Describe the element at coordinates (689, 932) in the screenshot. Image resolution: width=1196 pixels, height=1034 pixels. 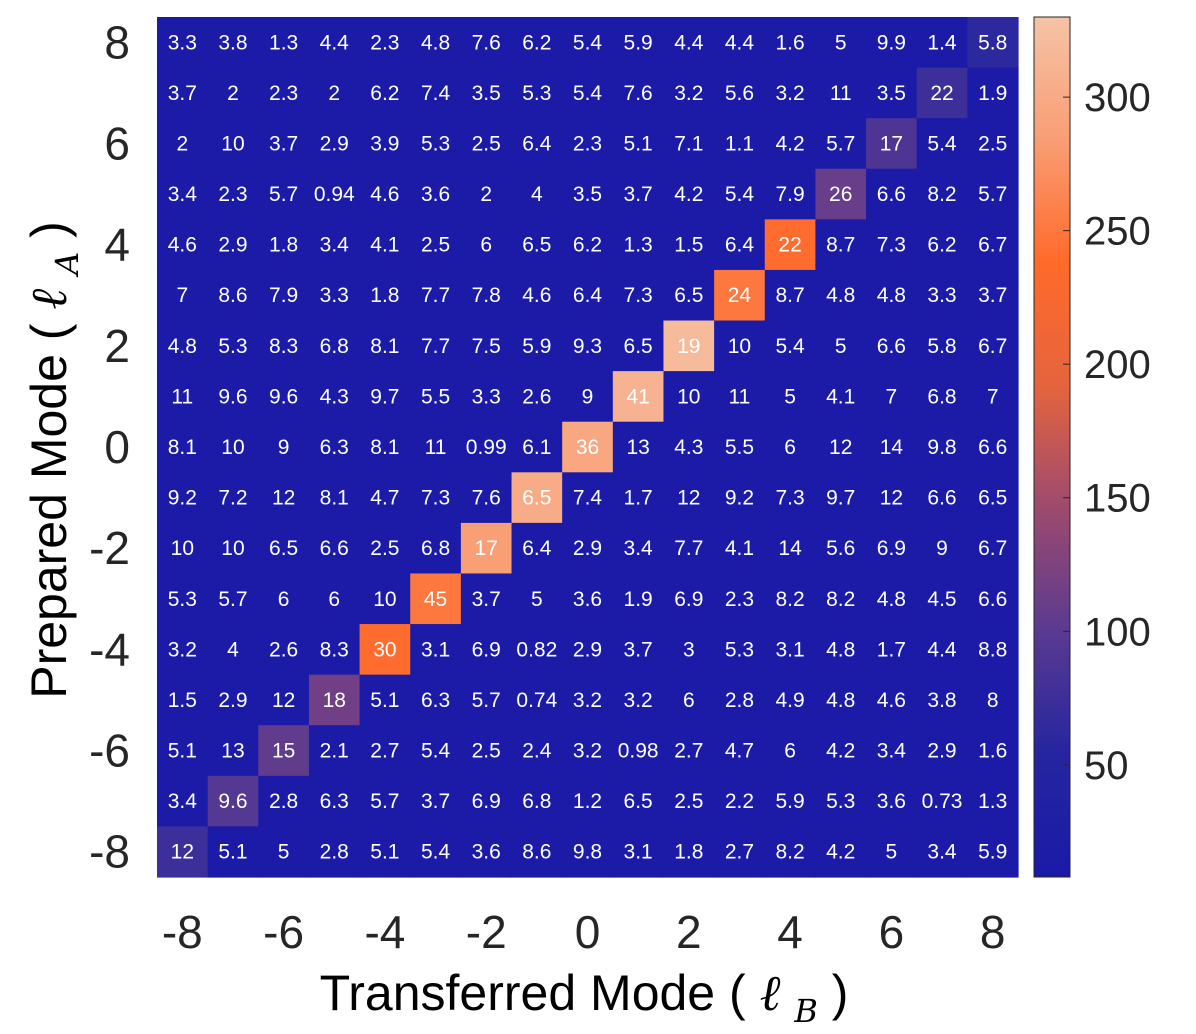
I see `x-tick-label: 2` at that location.